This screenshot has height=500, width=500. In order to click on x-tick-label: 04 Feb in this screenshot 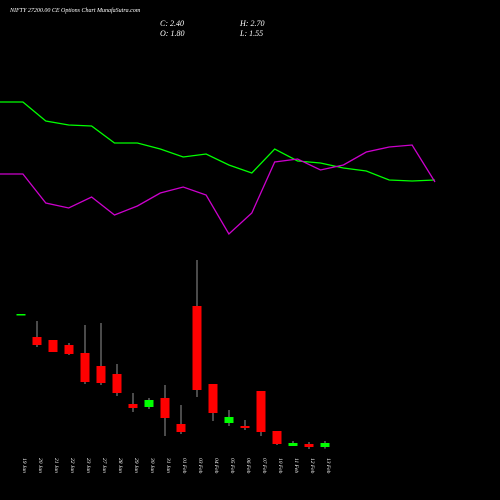, I will do `click(216, 466)`.